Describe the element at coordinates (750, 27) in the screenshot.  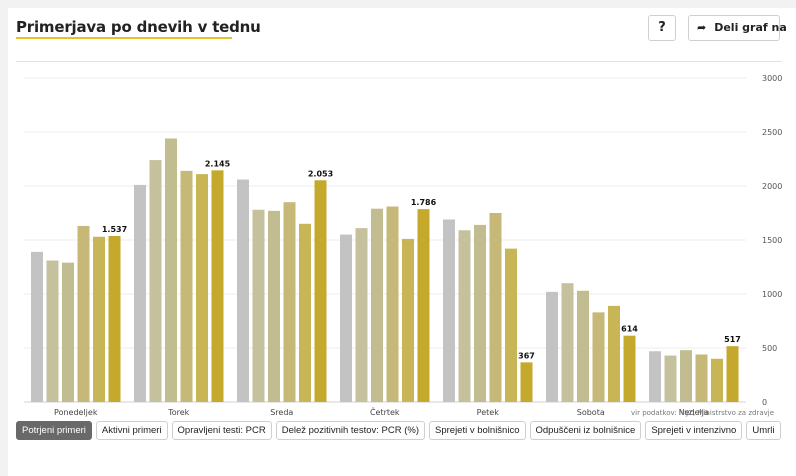
I see `share-button-label: Deli graf na` at that location.